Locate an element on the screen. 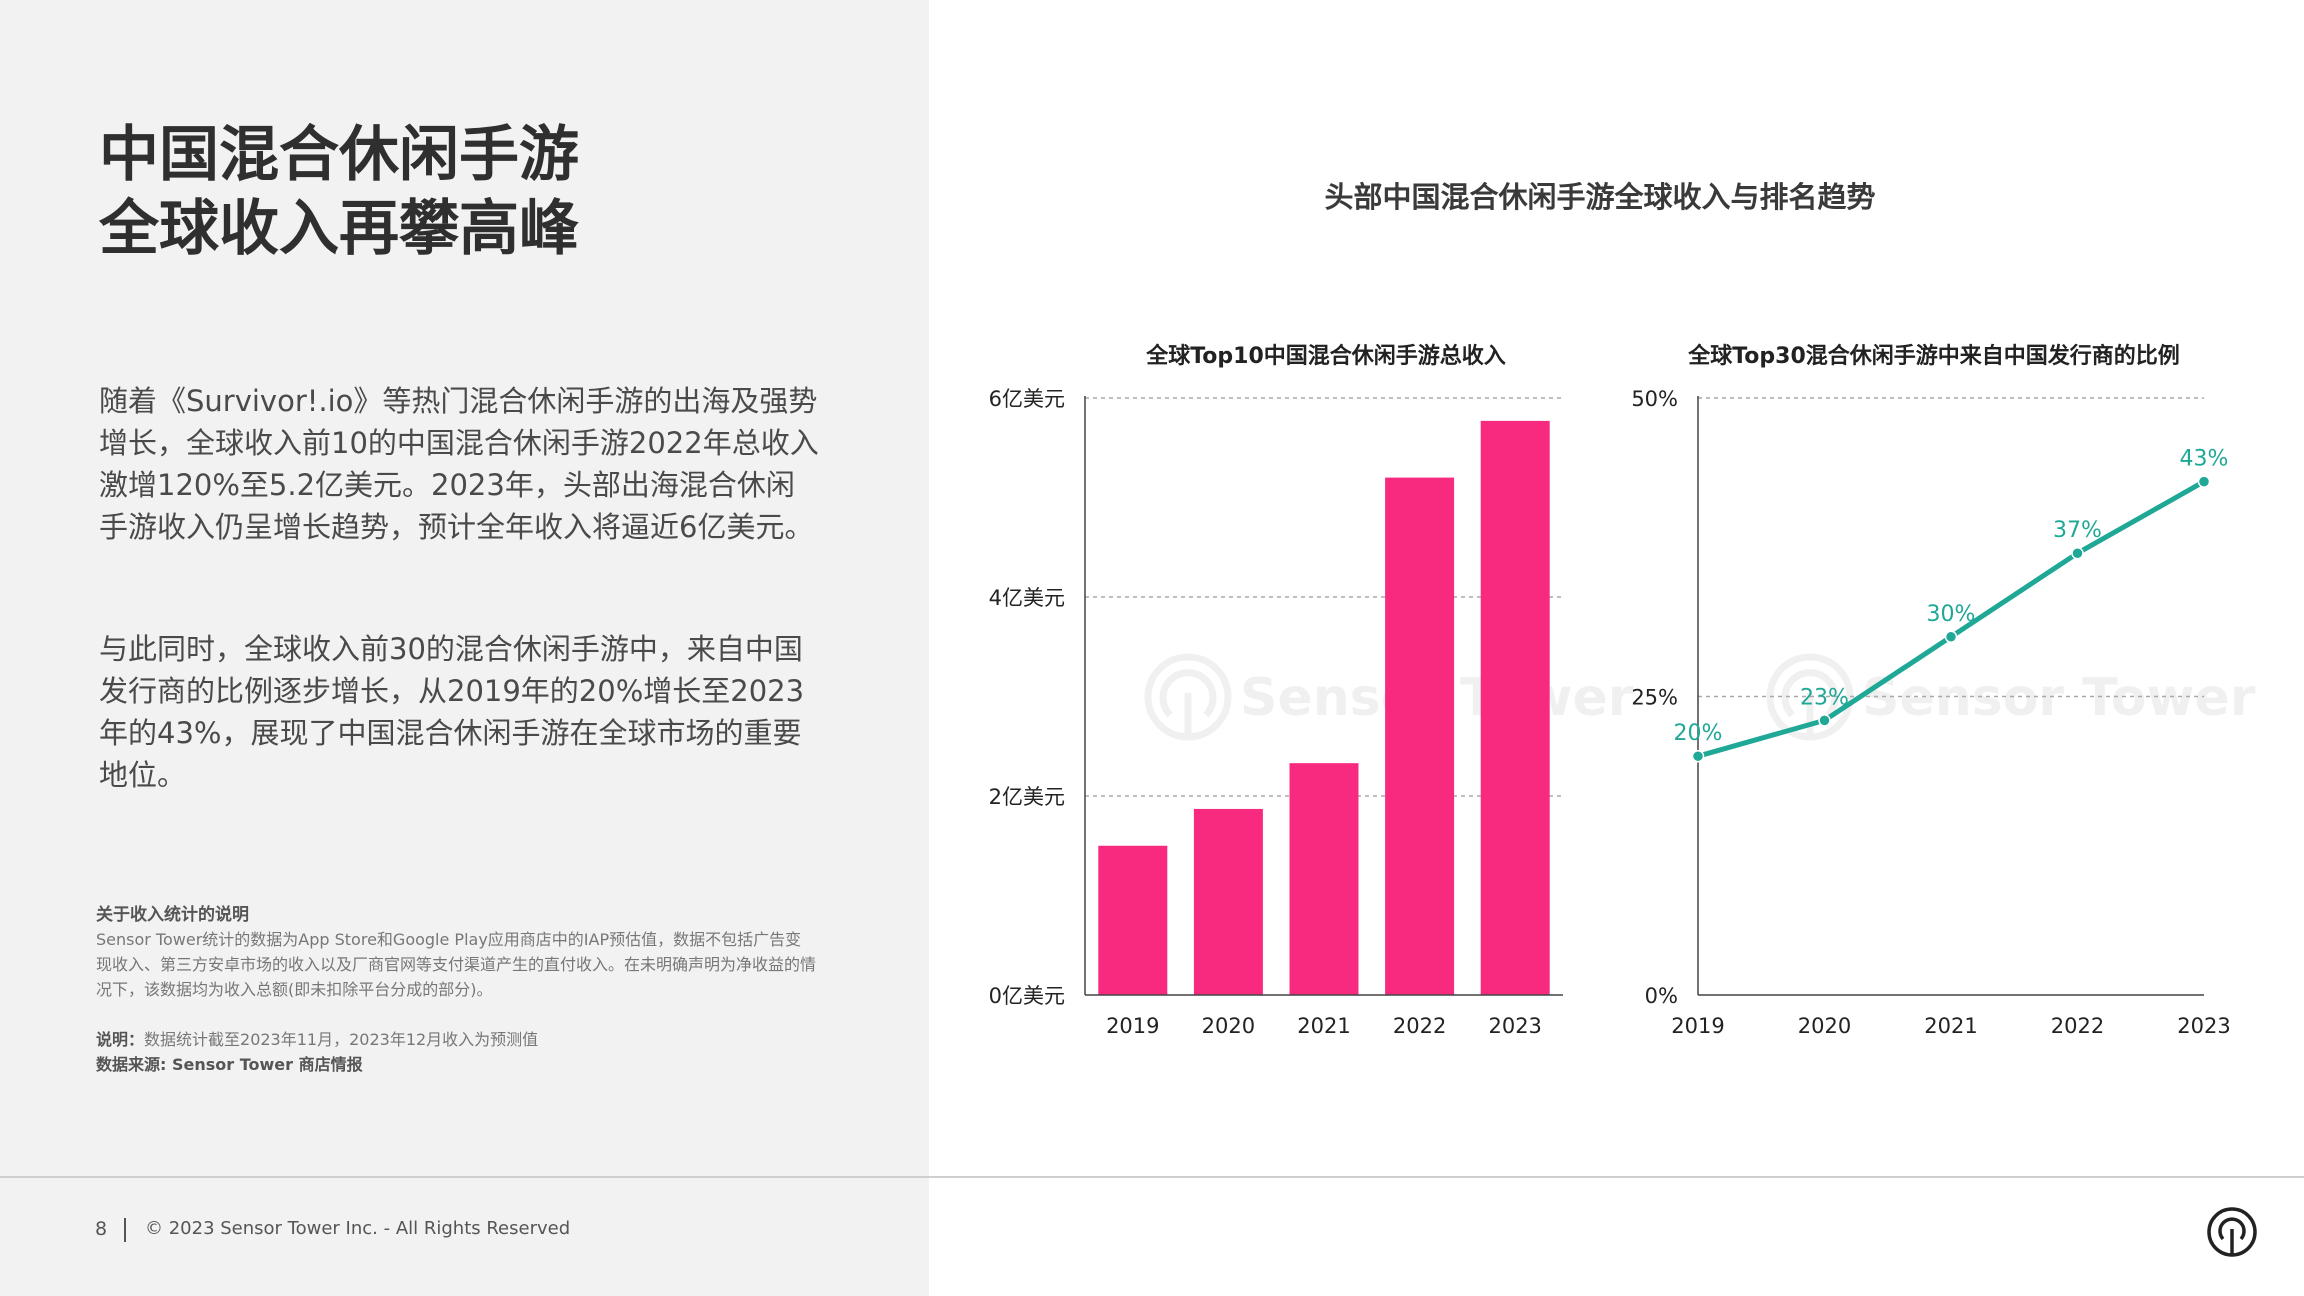 The width and height of the screenshot is (2304, 1296). line-chart-xtick-label: 2020 is located at coordinates (1824, 1026).